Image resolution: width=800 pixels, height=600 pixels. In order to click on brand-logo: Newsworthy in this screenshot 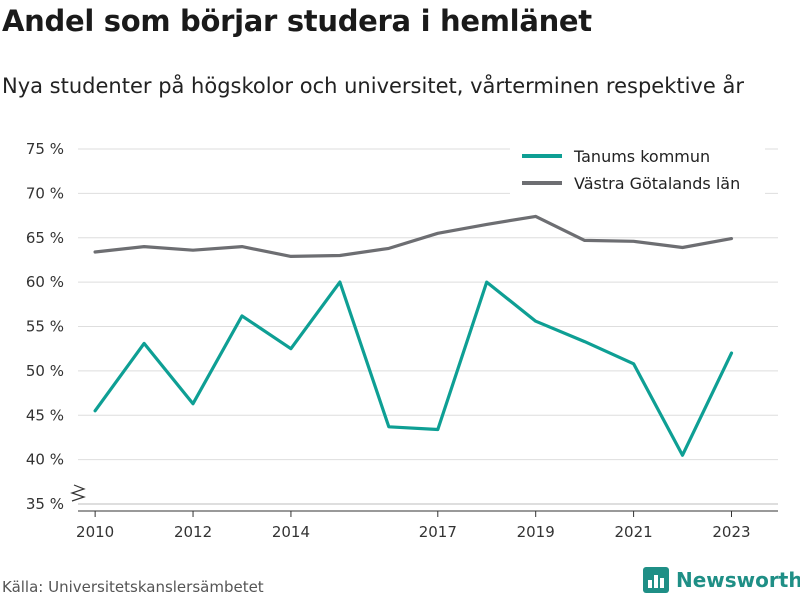, I will do `click(721, 580)`.